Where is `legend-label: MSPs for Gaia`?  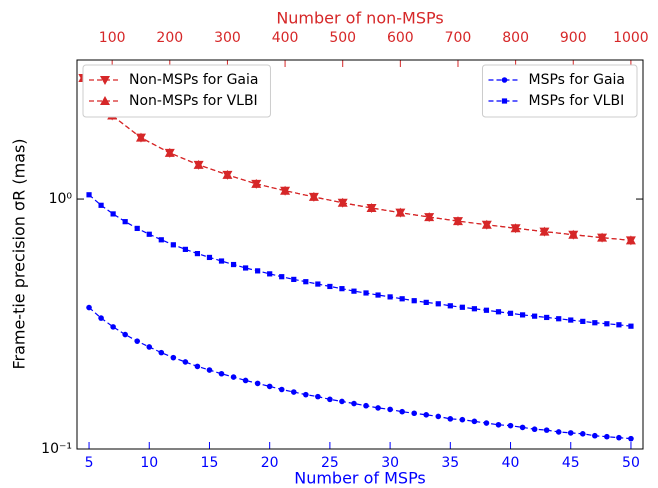
legend-label: MSPs for Gaia is located at coordinates (576, 80).